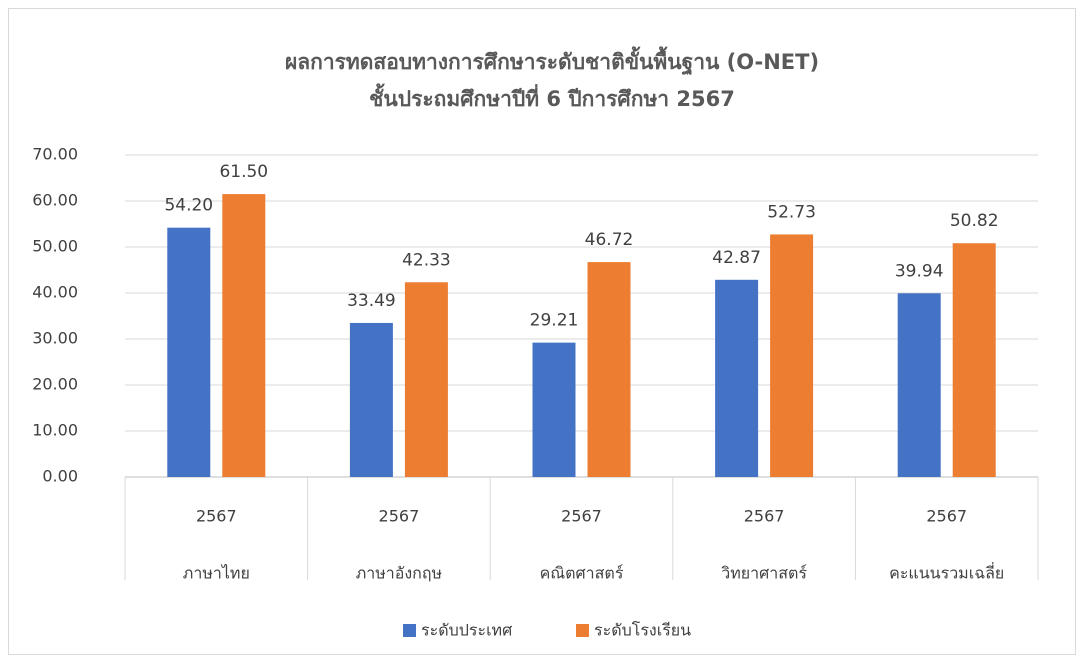 This screenshot has height=662, width=1084. I want to click on y-tick-label: 30.00, so click(55, 338).